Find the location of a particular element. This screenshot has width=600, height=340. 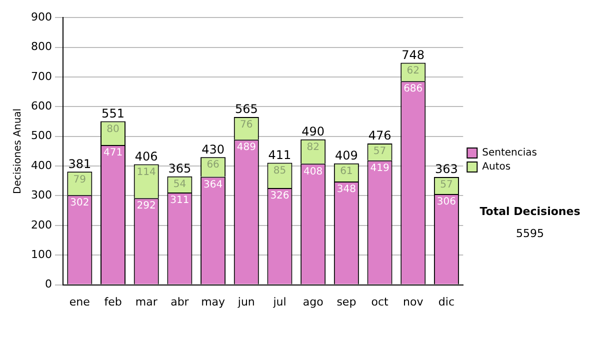

y-tick-label: 800 is located at coordinates (41, 47).